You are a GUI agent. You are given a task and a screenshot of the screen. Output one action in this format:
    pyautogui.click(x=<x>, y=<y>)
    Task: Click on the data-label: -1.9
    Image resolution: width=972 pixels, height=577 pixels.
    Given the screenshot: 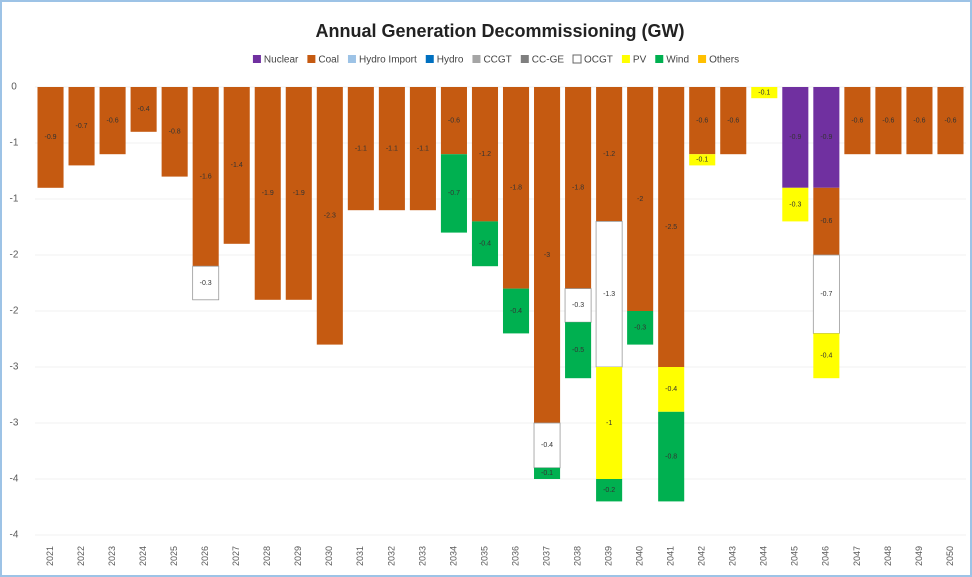 What is the action you would take?
    pyautogui.click(x=268, y=193)
    